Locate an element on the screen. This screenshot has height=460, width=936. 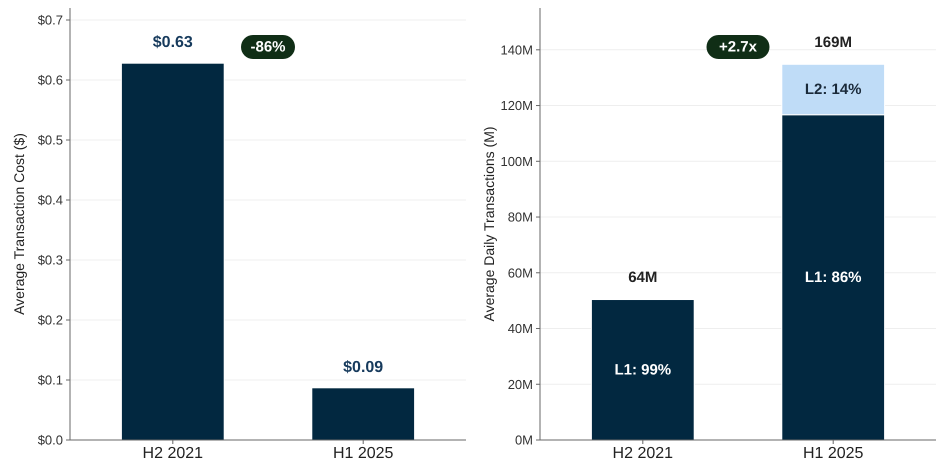
annotation: 169M is located at coordinates (833, 42).